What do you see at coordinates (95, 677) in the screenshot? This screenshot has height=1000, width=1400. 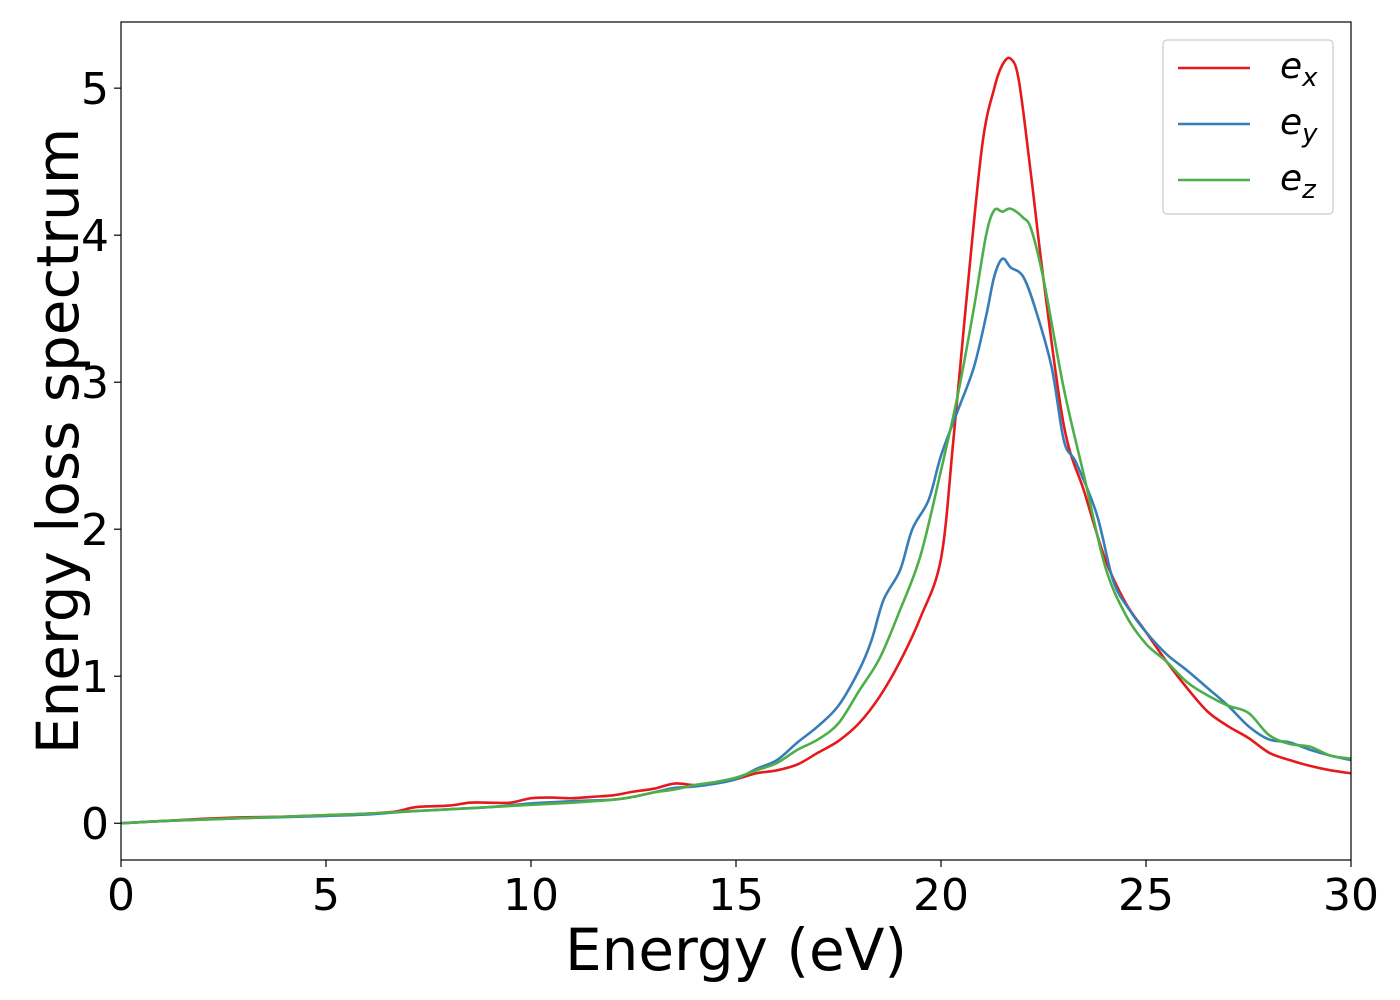 I see `y-tick-label: 1` at bounding box center [95, 677].